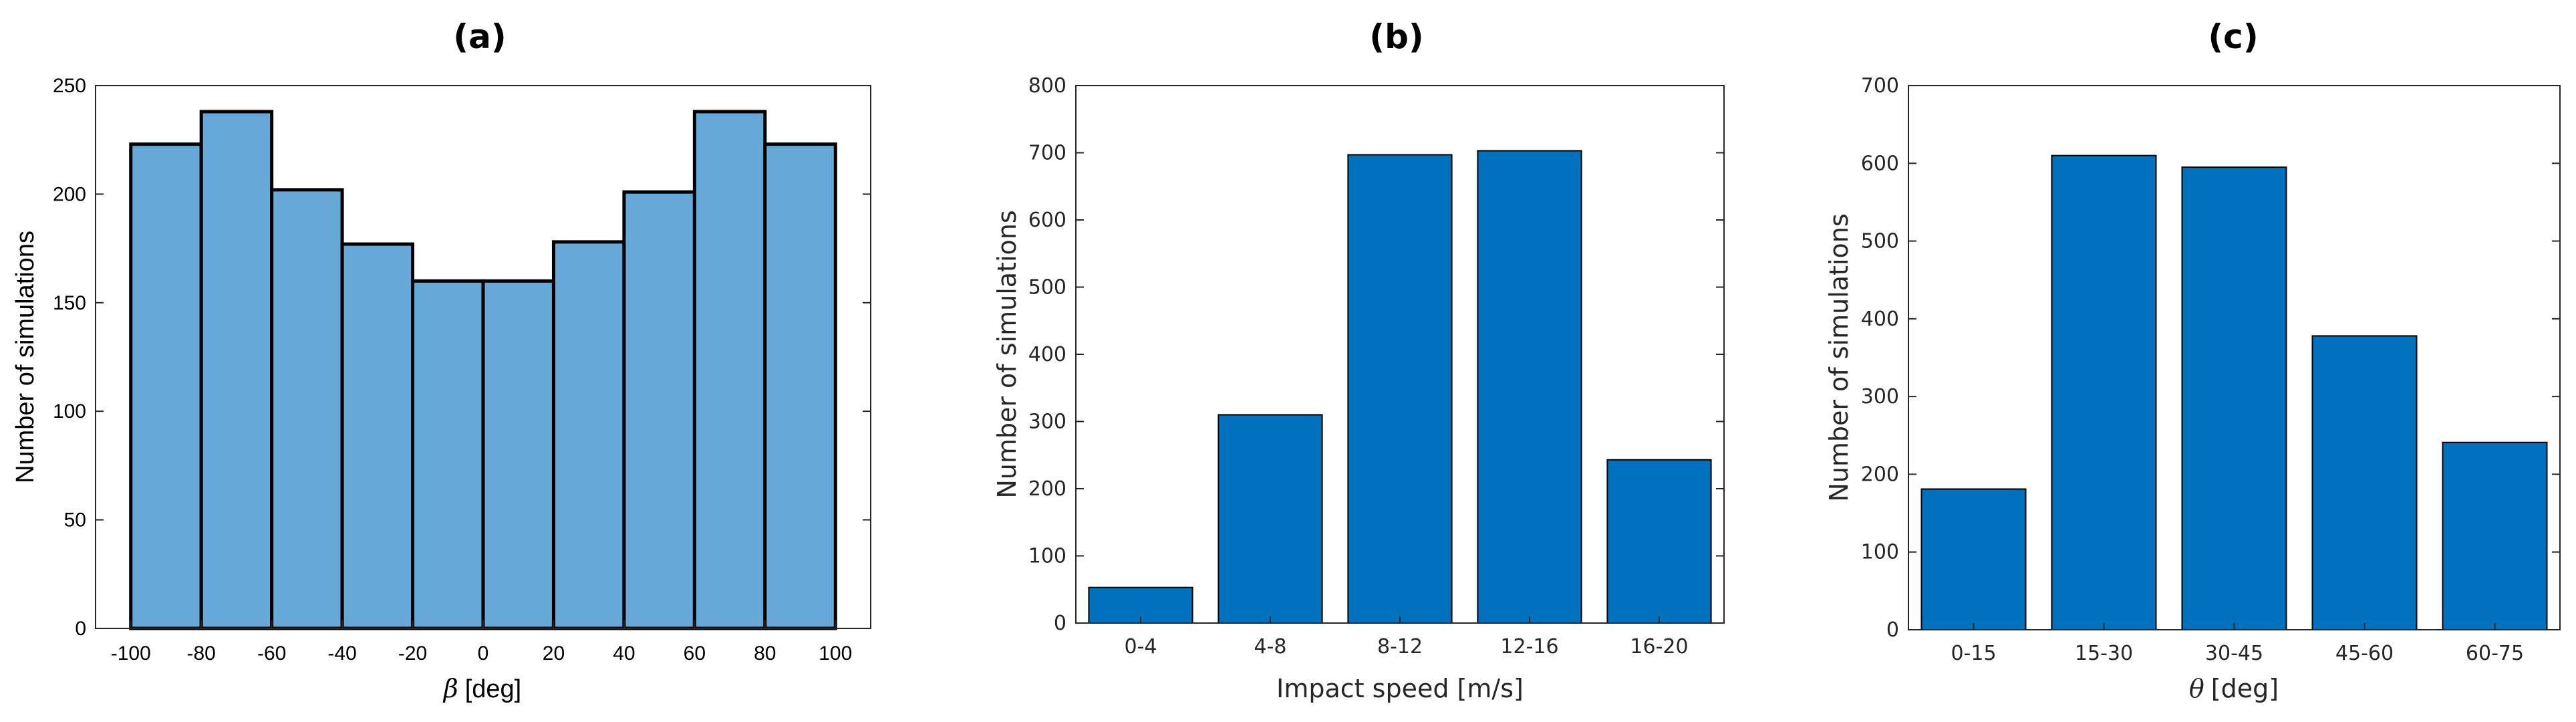  What do you see at coordinates (1047, 354) in the screenshot?
I see `panel-b-ytick-label: 400` at bounding box center [1047, 354].